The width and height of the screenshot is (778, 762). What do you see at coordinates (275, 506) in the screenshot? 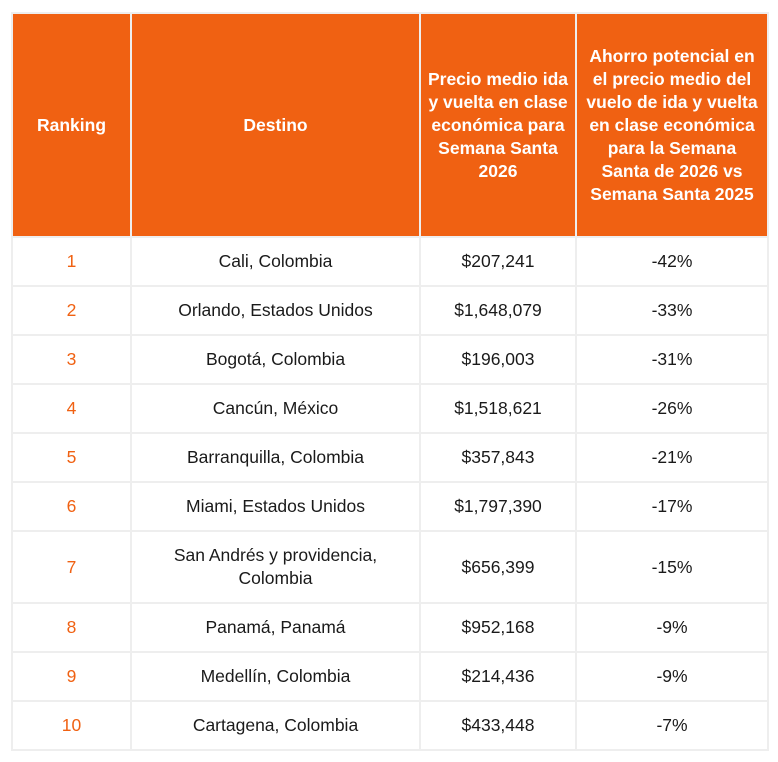
I see `destination-cell: Miami, Estados Unidos` at bounding box center [275, 506].